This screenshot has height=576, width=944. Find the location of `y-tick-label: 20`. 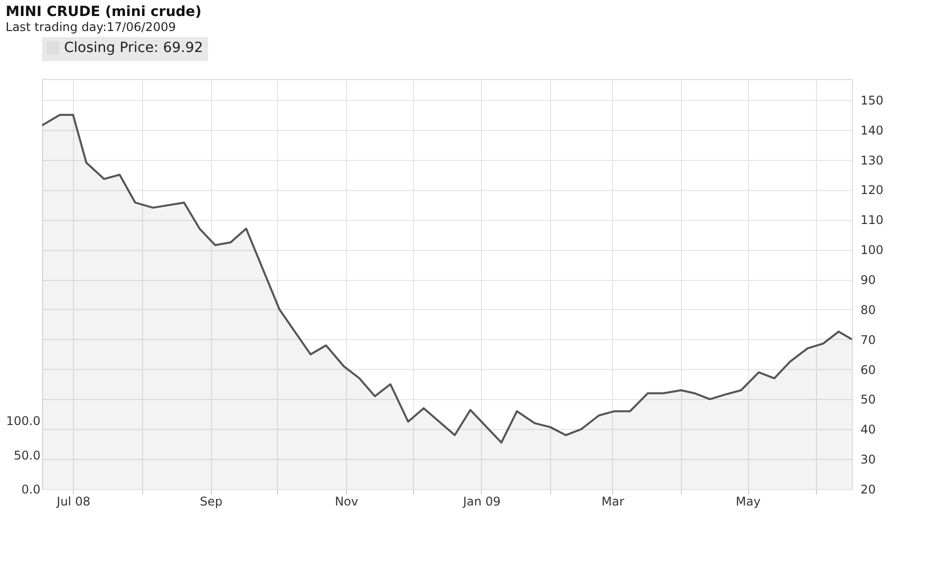

y-tick-label: 20 is located at coordinates (868, 489).